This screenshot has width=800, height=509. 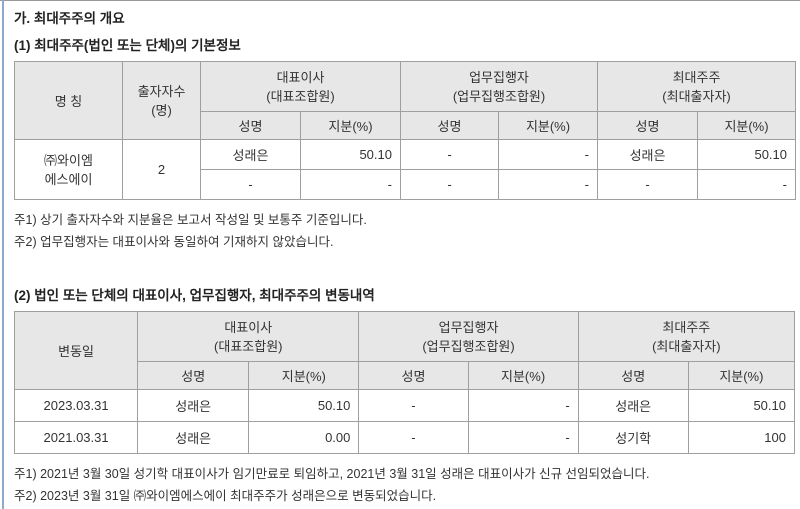 What do you see at coordinates (161, 169) in the screenshot?
I see `cell-investor-count: 2` at bounding box center [161, 169].